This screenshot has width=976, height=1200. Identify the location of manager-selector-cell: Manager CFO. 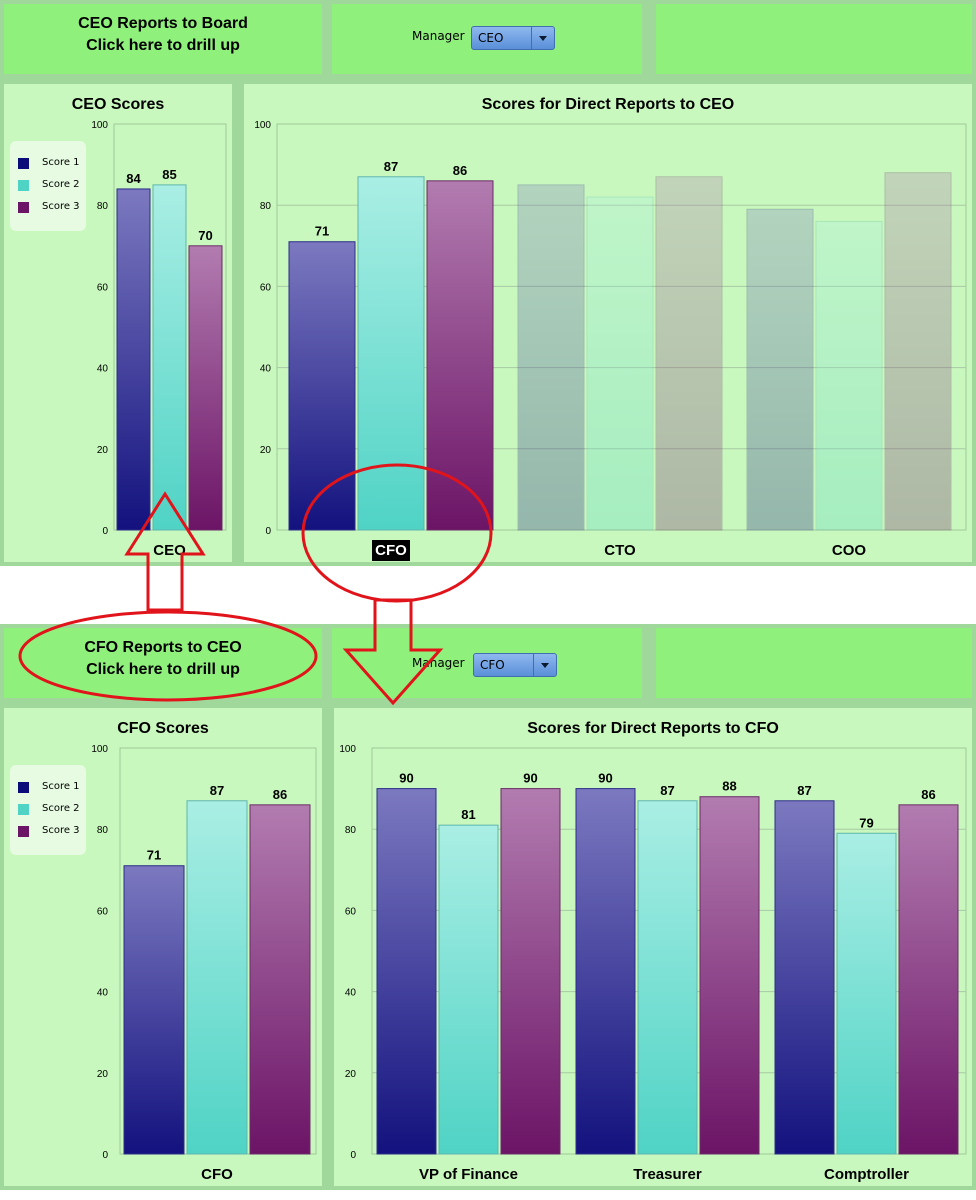
(487, 663).